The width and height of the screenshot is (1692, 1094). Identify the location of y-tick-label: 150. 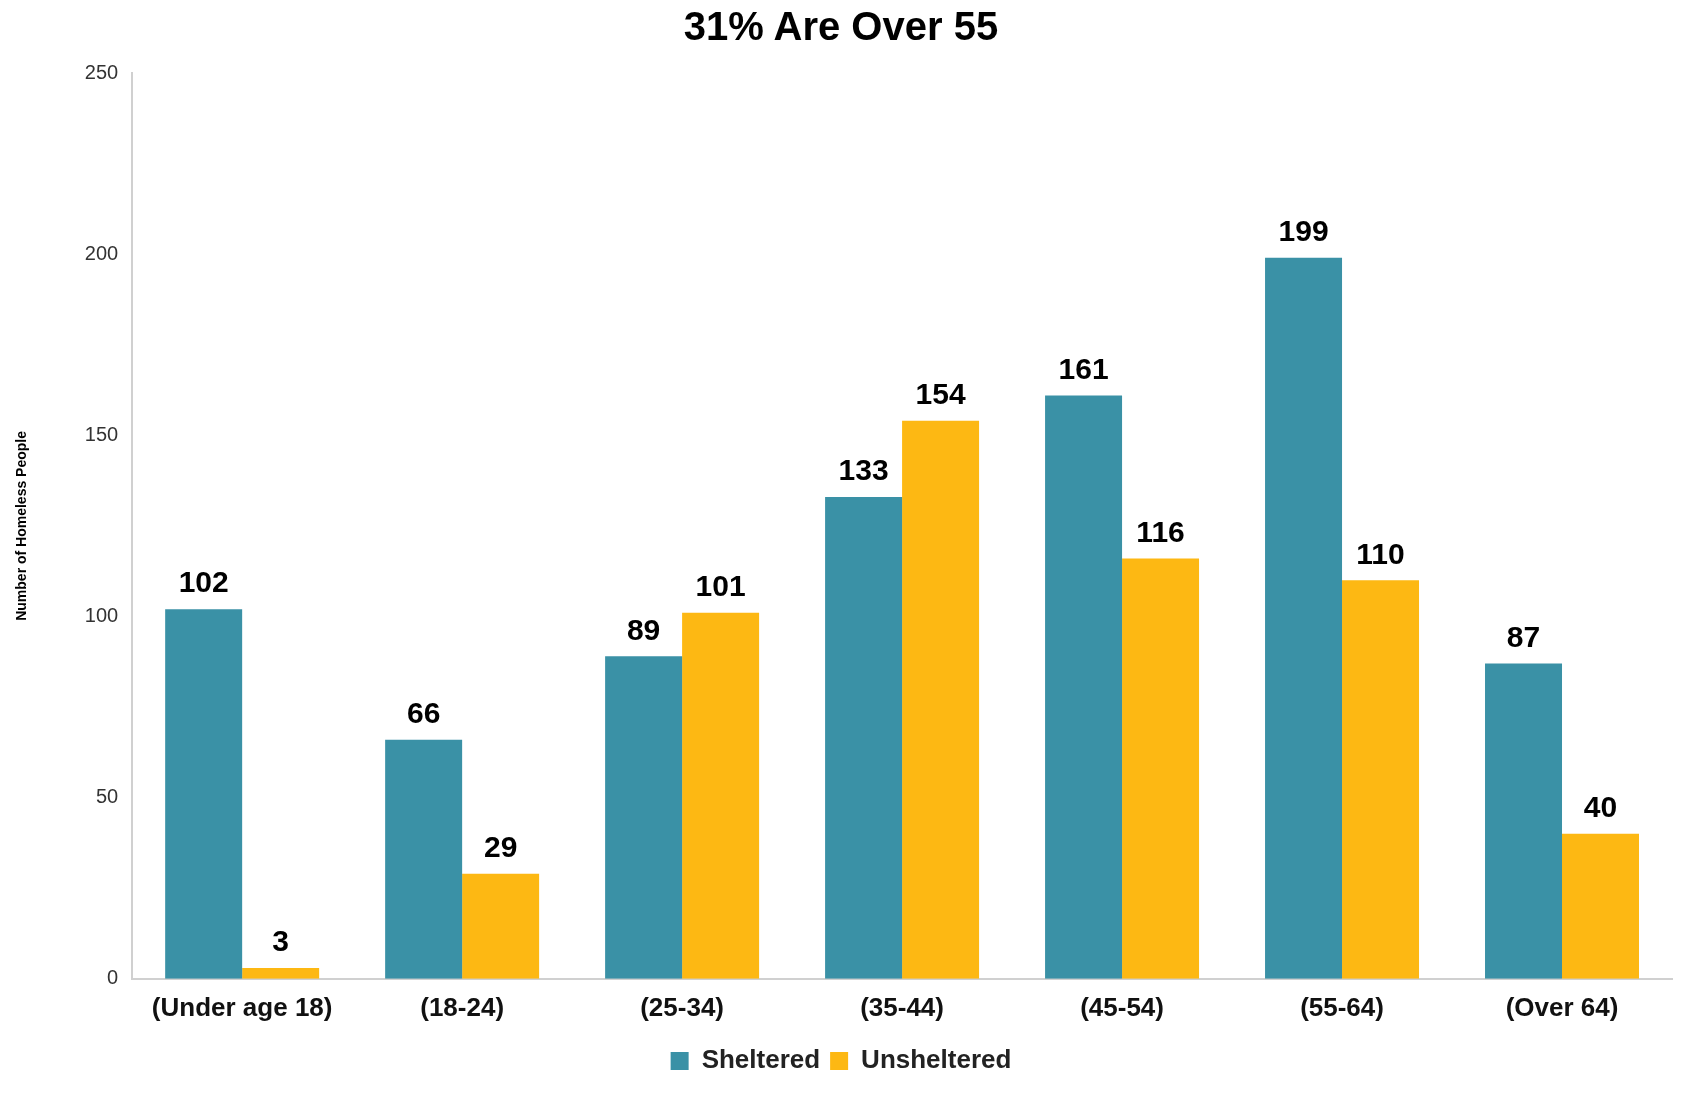
(101, 433).